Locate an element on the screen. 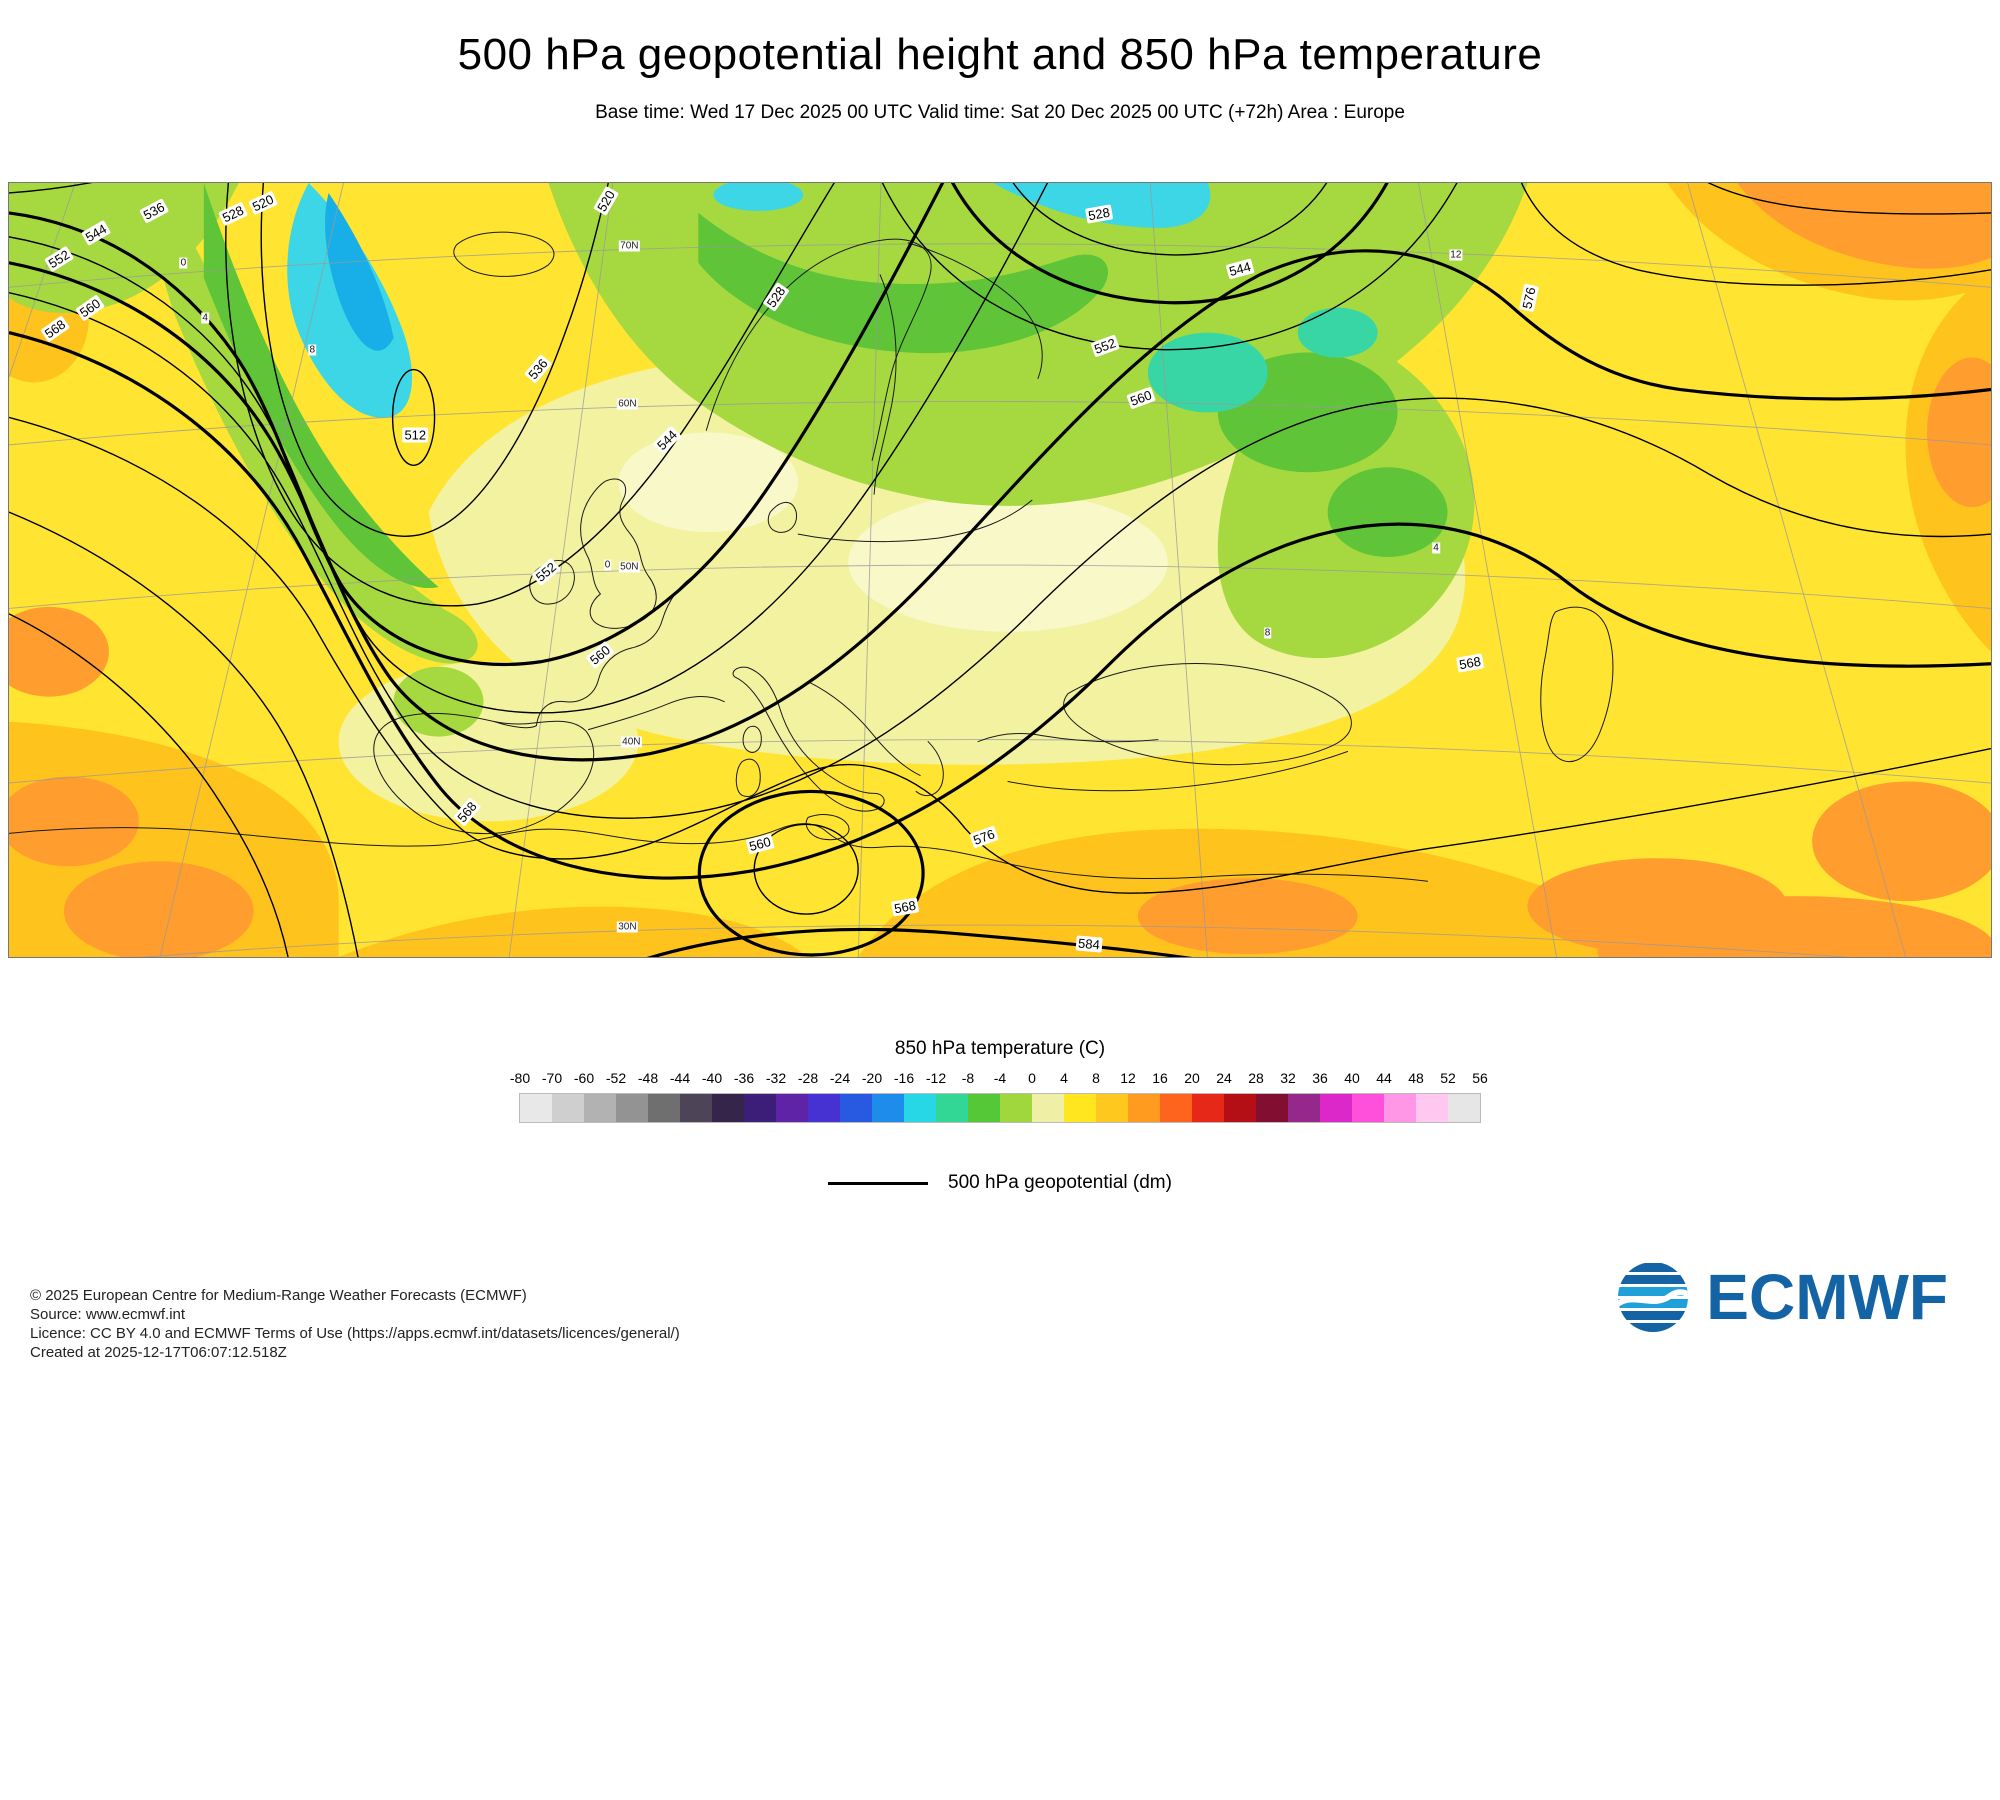  colorbar-tick-label: 16 is located at coordinates (1160, 1078).